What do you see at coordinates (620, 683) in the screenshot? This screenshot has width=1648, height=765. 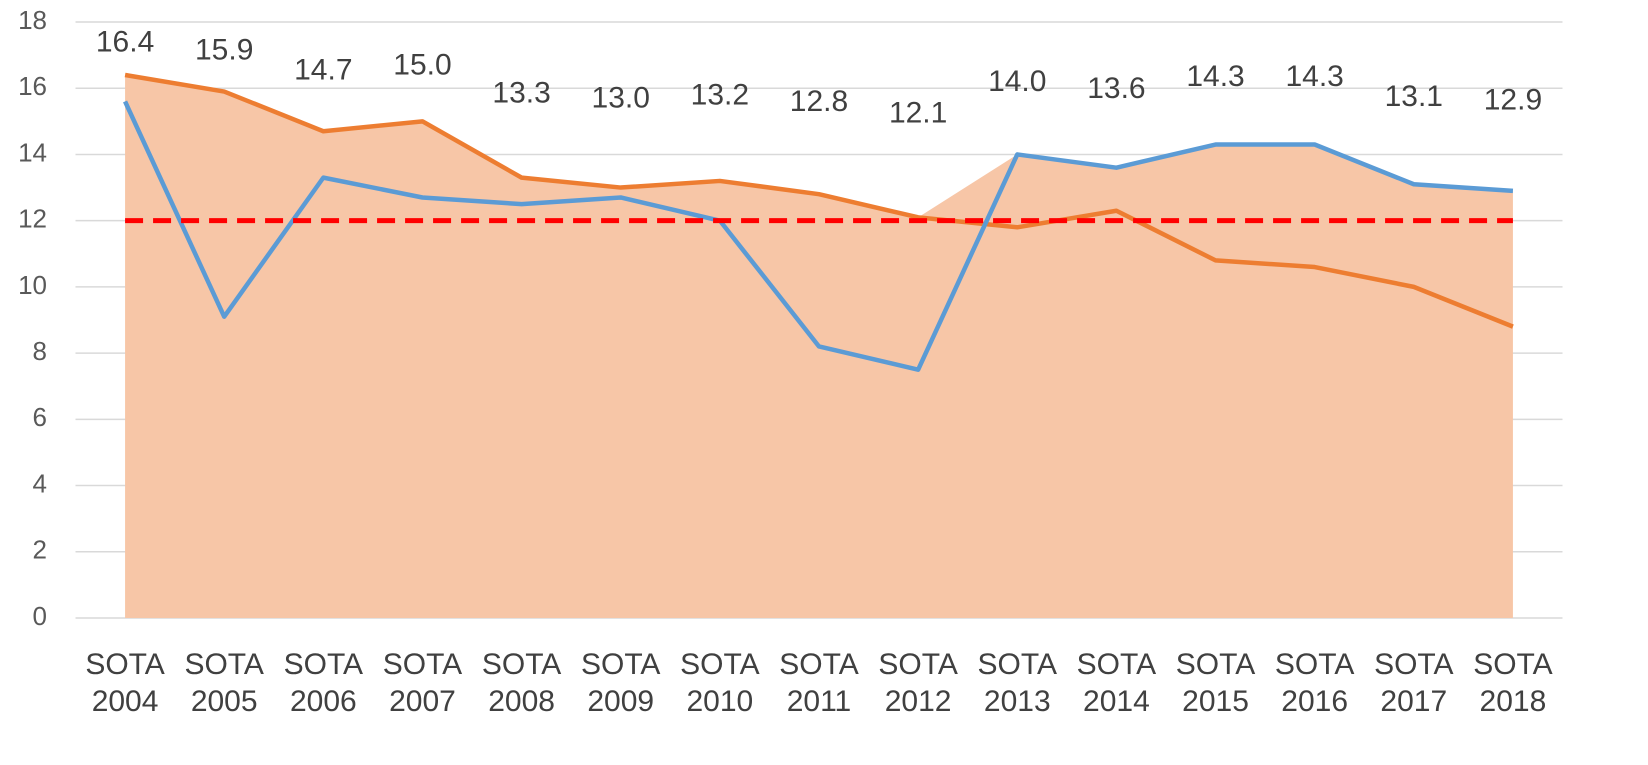 I see `x-tick-label: SOTA 2009` at bounding box center [620, 683].